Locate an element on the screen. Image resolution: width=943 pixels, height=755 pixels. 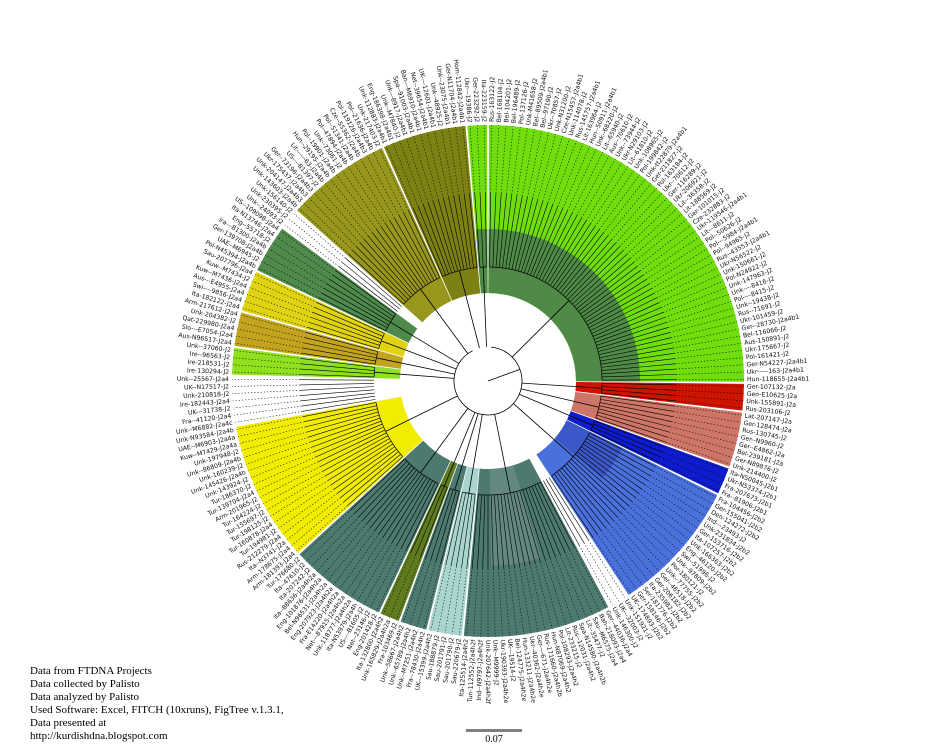
leaf-label: Ire-218531-J2 is located at coordinates (208, 364).